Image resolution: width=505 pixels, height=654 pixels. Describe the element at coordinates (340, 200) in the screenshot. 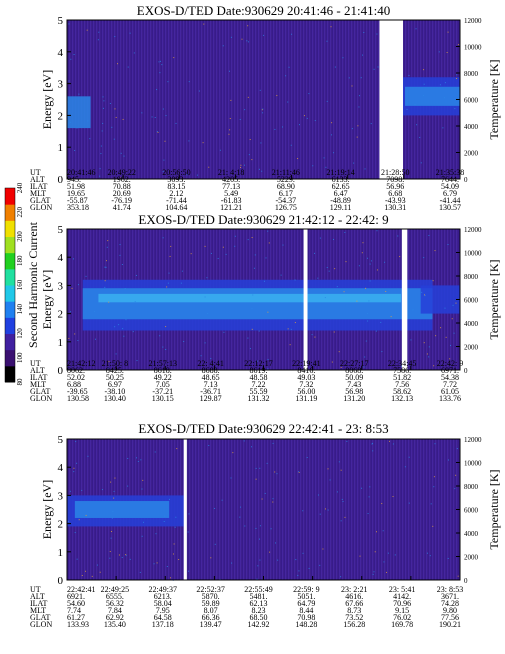

I see `ephemeris-cell: -48.89` at that location.